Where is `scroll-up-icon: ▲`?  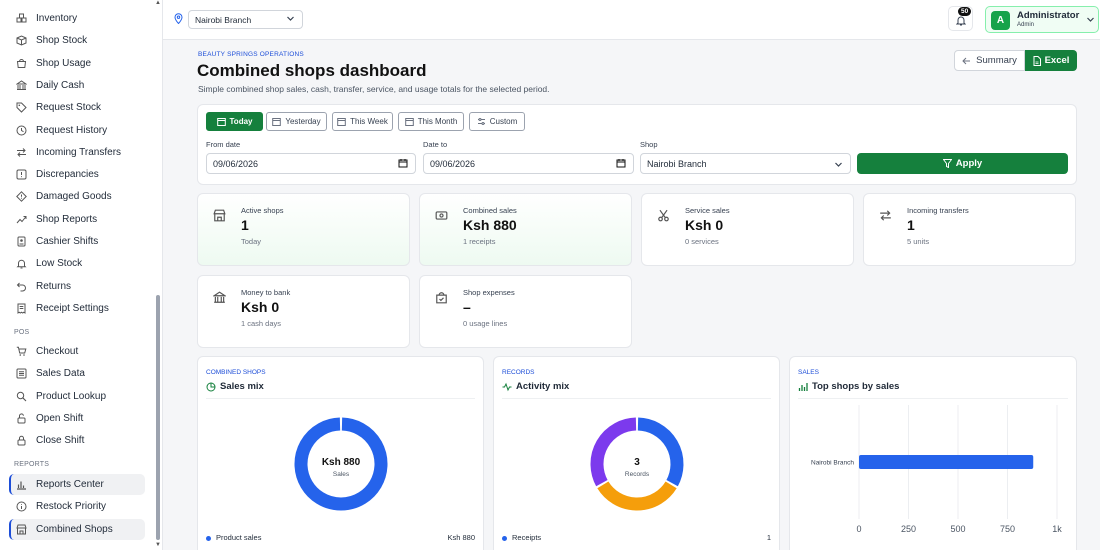
scroll-up-icon: ▲ is located at coordinates (158, 3).